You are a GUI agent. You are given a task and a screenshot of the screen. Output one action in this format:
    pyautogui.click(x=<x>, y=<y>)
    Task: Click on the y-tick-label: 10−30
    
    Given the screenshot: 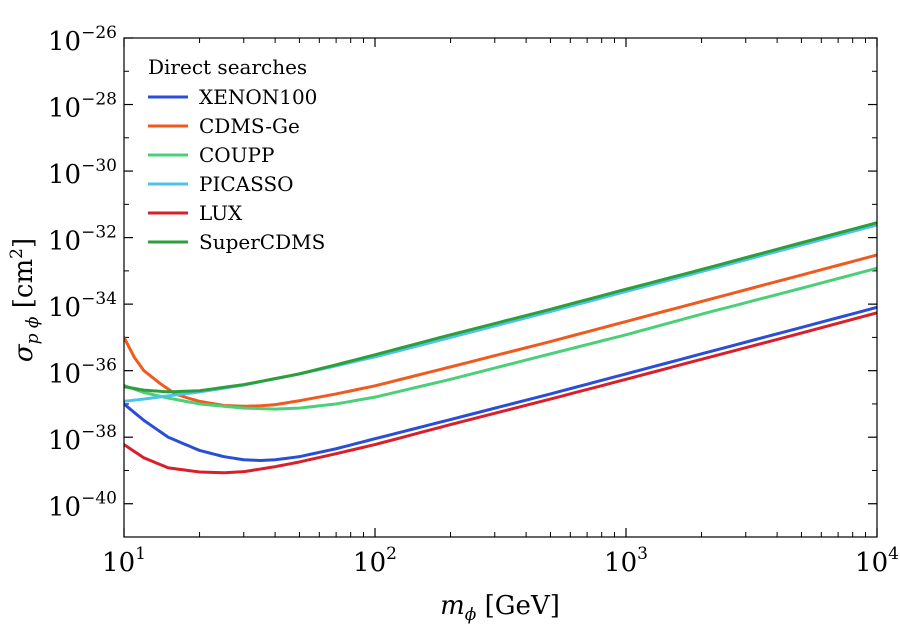 What is the action you would take?
    pyautogui.click(x=82, y=173)
    